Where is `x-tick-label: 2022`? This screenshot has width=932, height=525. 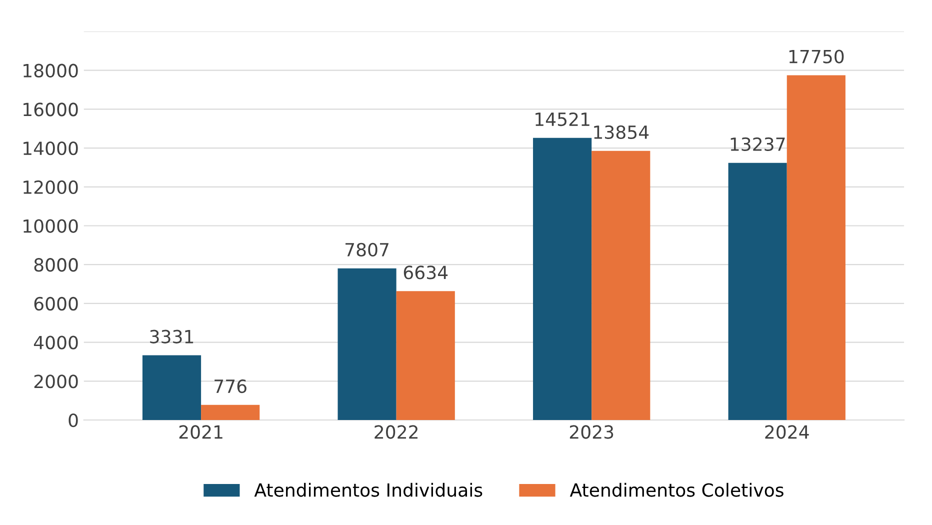 x-tick-label: 2022 is located at coordinates (396, 432).